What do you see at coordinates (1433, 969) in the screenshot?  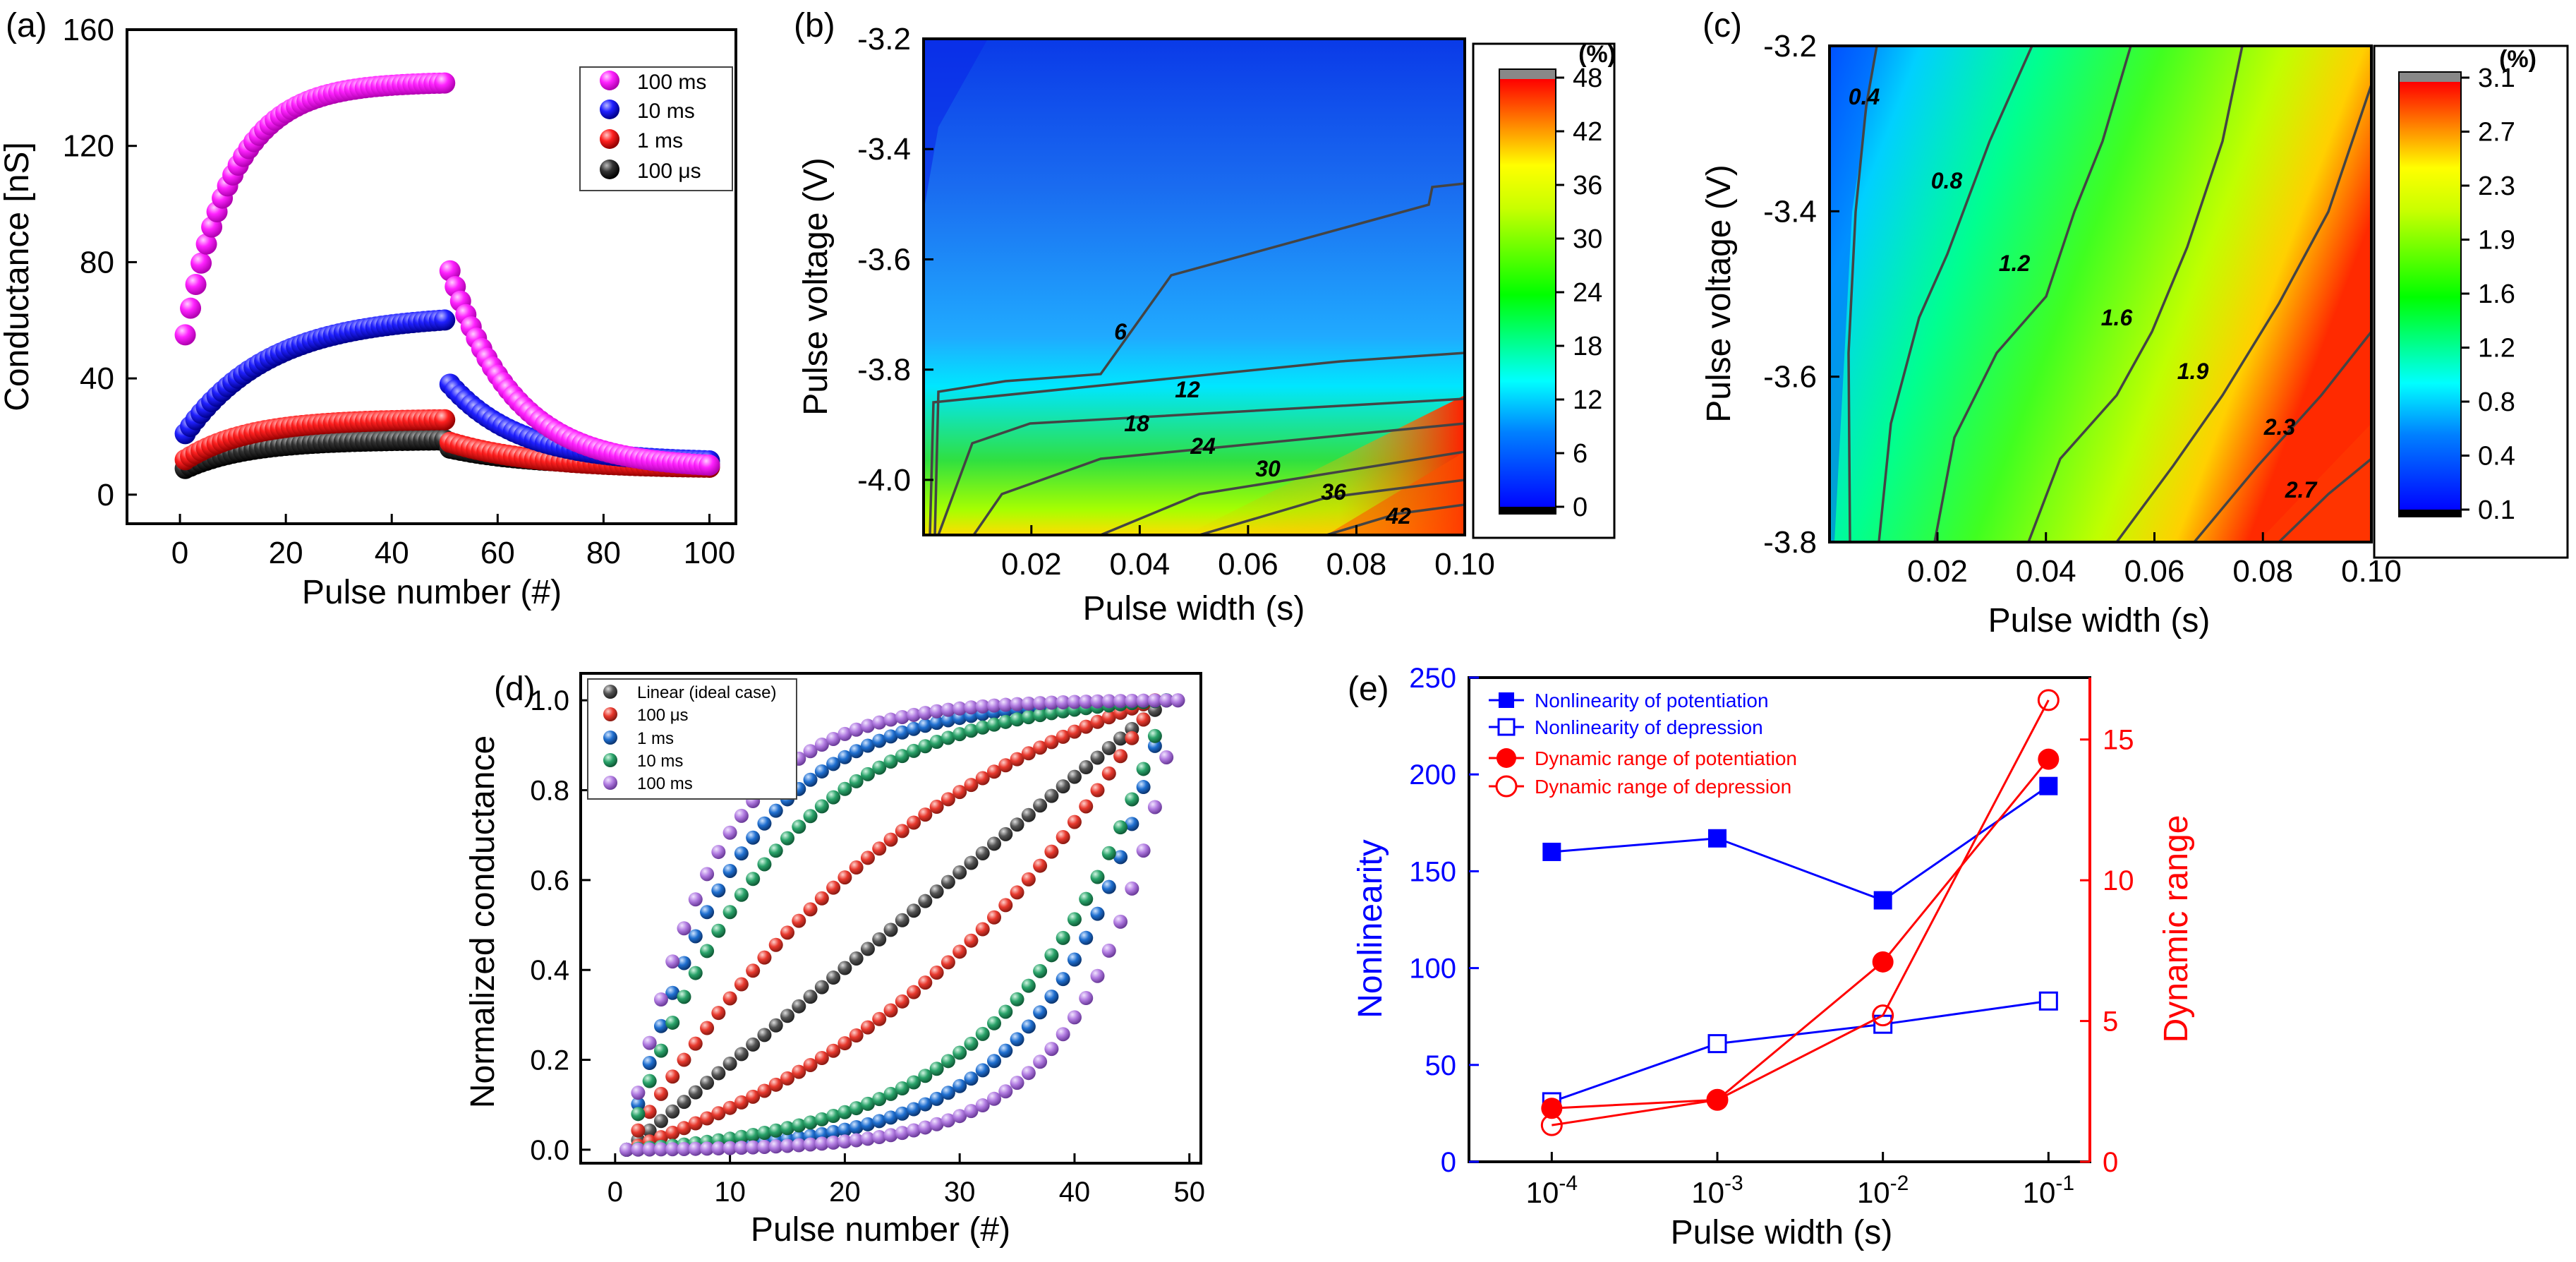 I see `y-tick-label-e: 100` at bounding box center [1433, 969].